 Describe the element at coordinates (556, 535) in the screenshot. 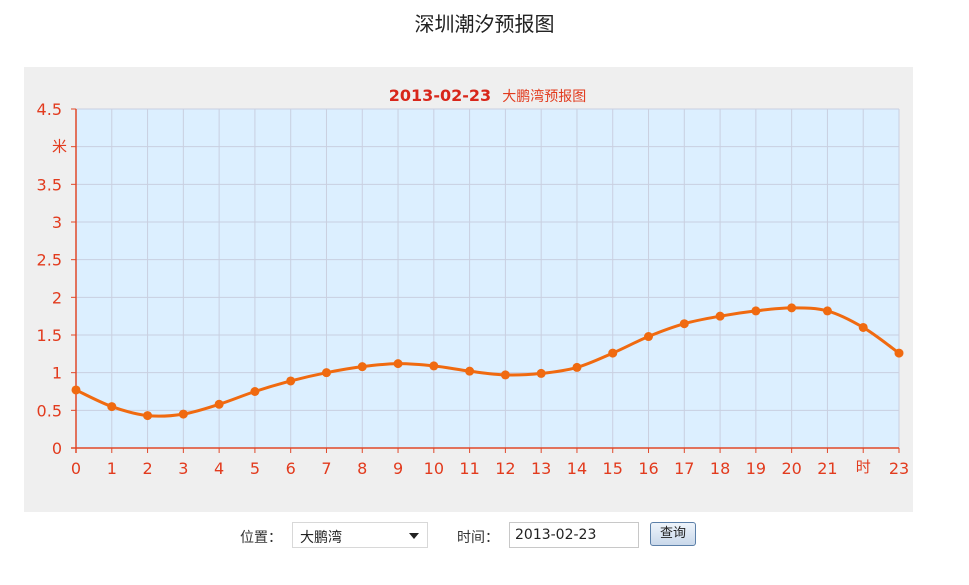

I see `date-input-value: 2013-02-23` at that location.